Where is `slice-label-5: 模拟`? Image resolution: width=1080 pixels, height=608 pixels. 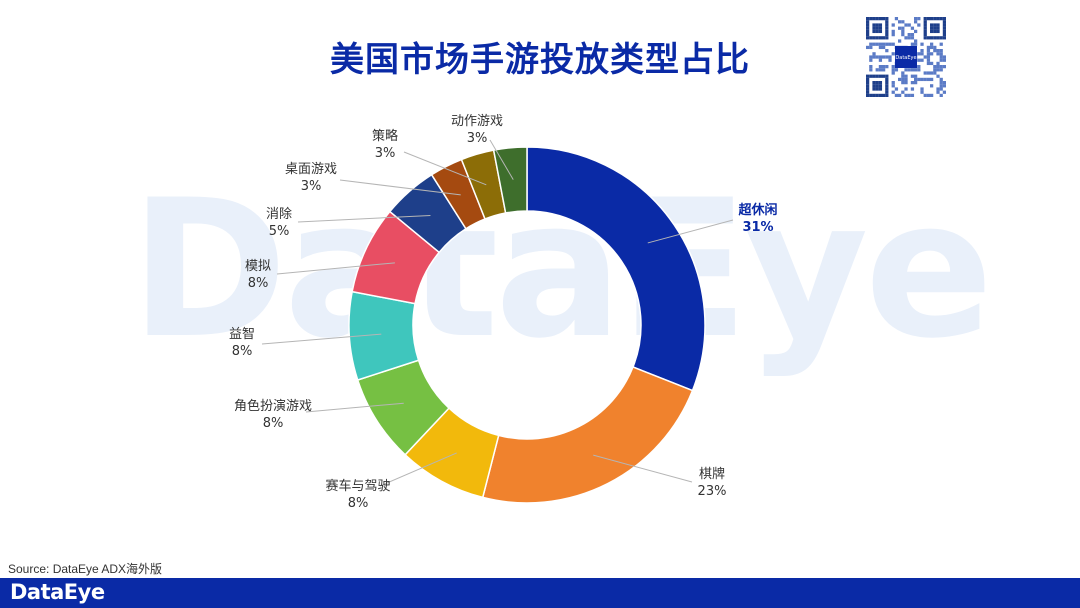 slice-label-5: 模拟 is located at coordinates (258, 266).